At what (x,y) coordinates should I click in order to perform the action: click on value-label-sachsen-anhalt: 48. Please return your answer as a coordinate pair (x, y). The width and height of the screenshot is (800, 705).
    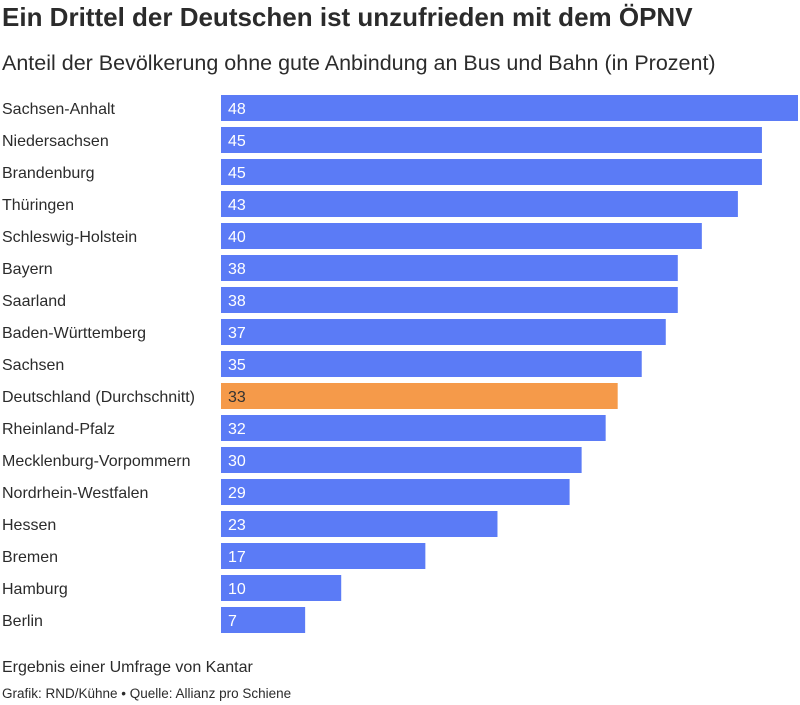
    Looking at the image, I should click on (237, 109).